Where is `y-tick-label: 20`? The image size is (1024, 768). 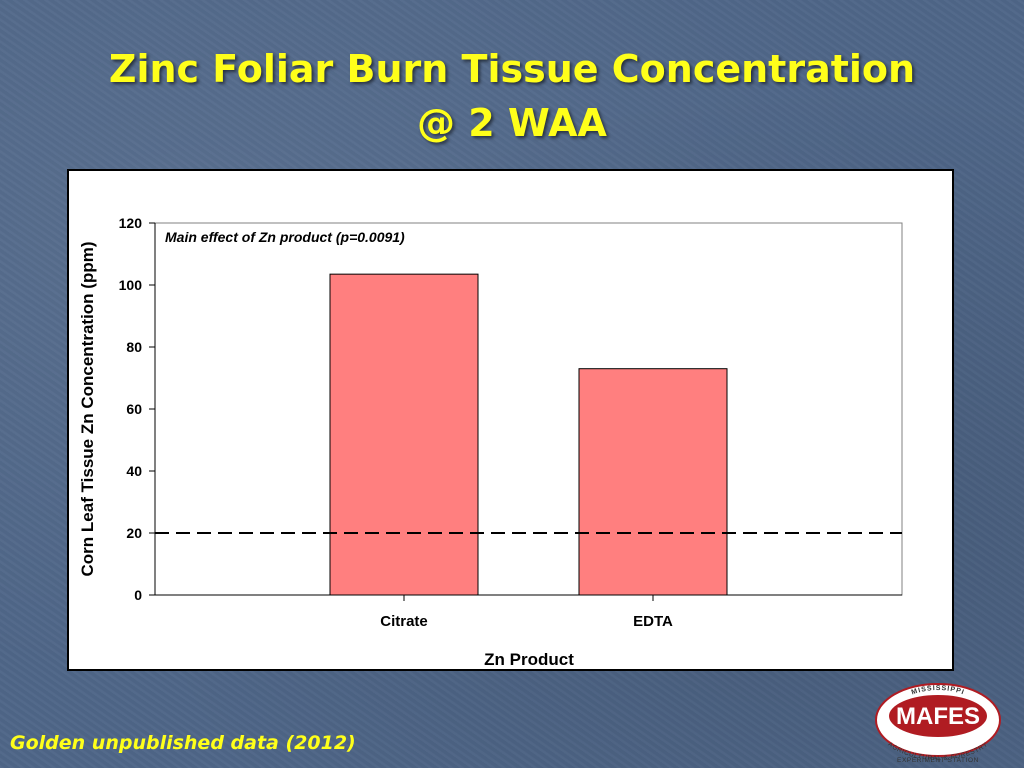
y-tick-label: 20 is located at coordinates (134, 533).